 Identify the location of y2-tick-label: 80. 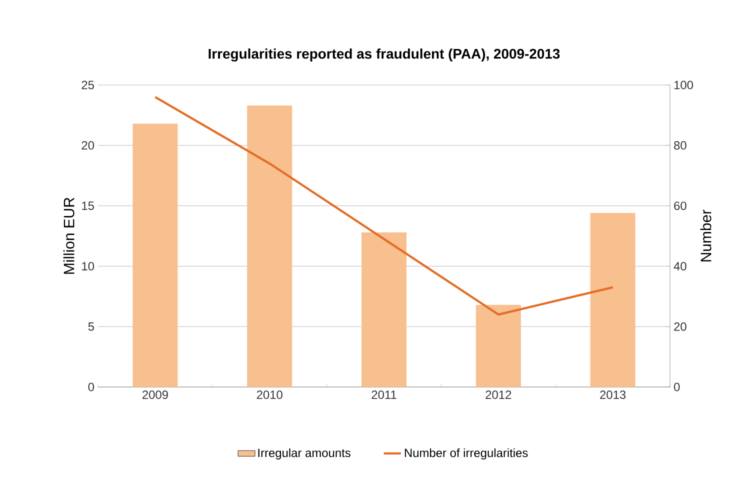
(680, 145).